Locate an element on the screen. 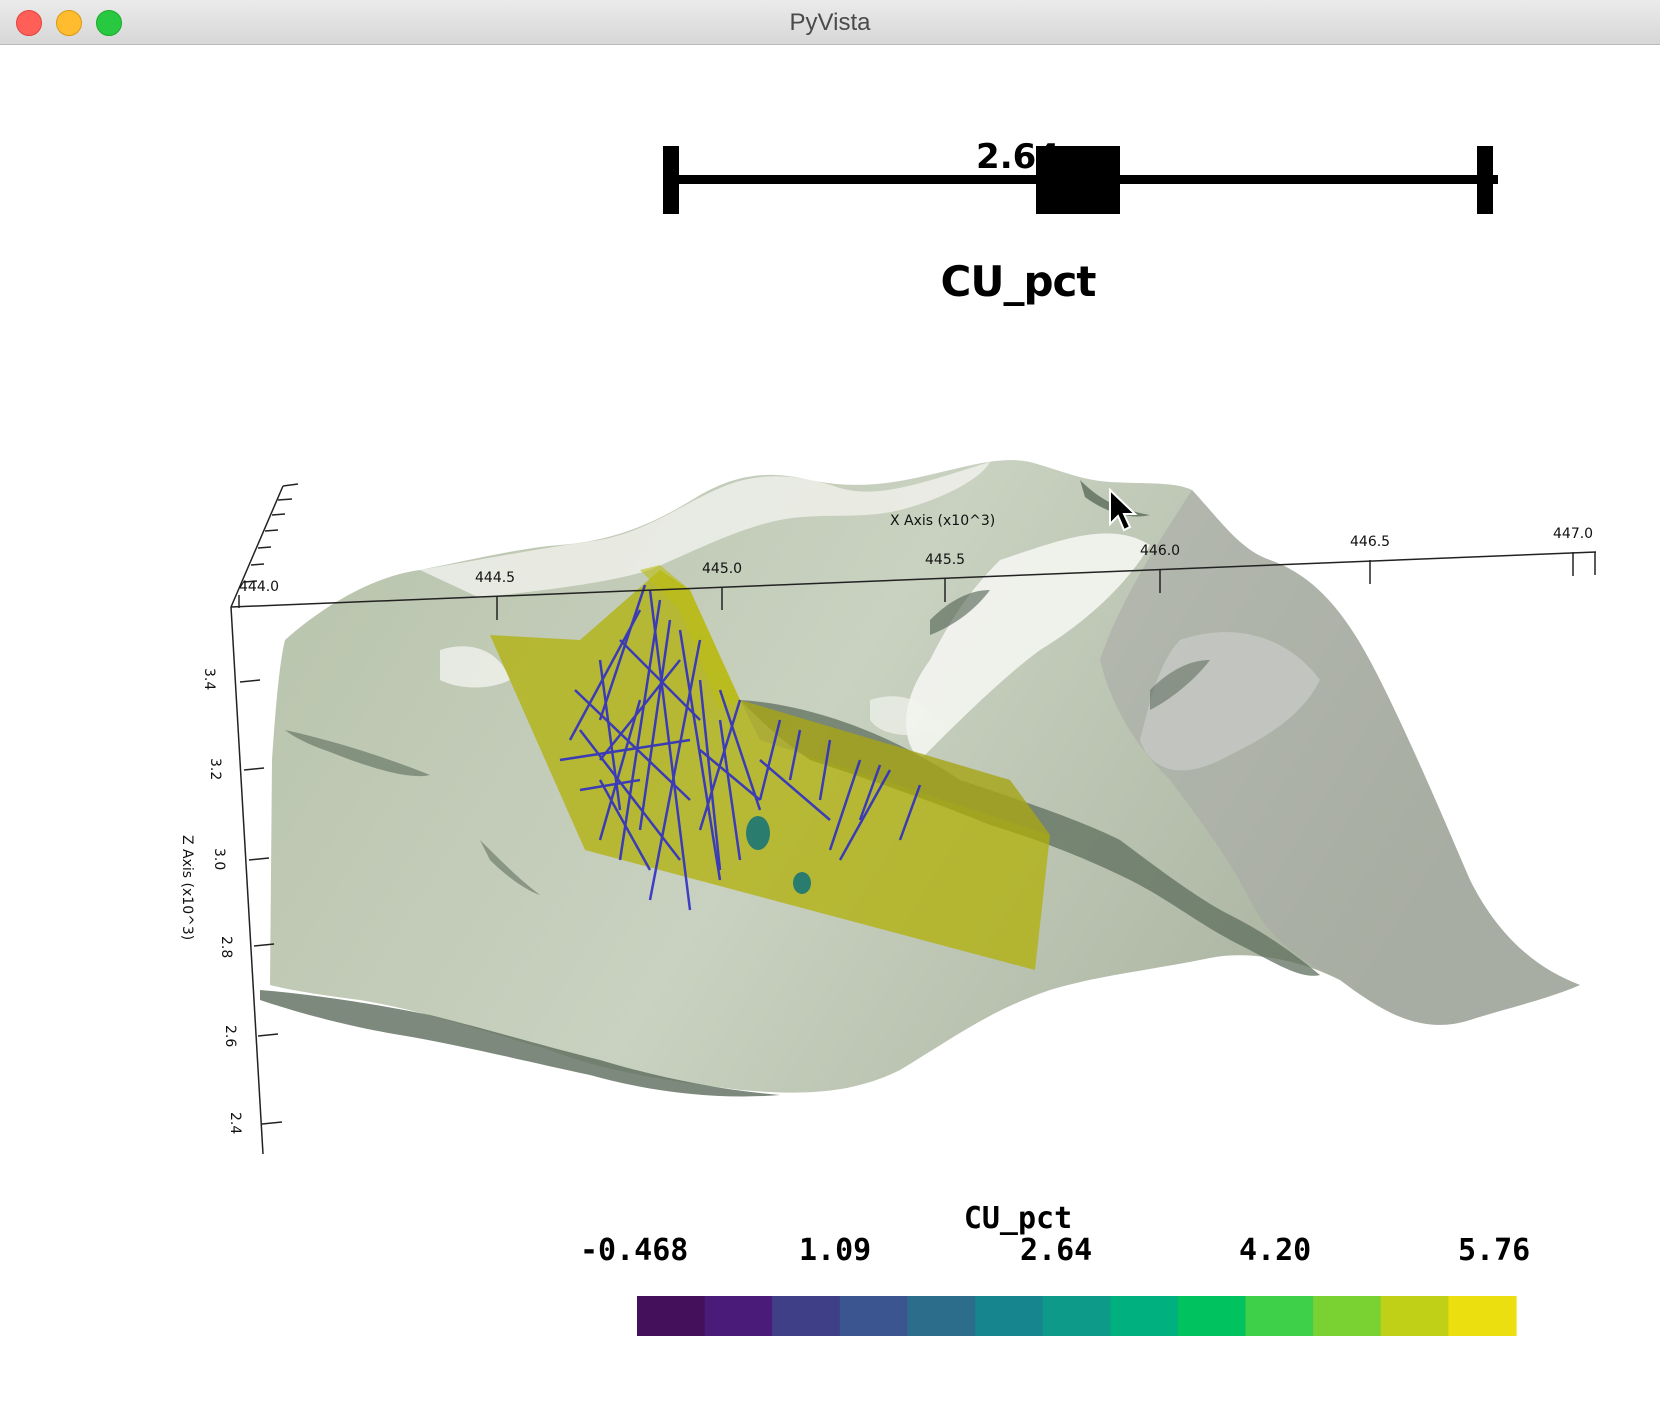  z-axis-labels: Z Axis (x10^3) 3.4 3.2 3.0 2.8 2.6 2.4 is located at coordinates (211, 901).